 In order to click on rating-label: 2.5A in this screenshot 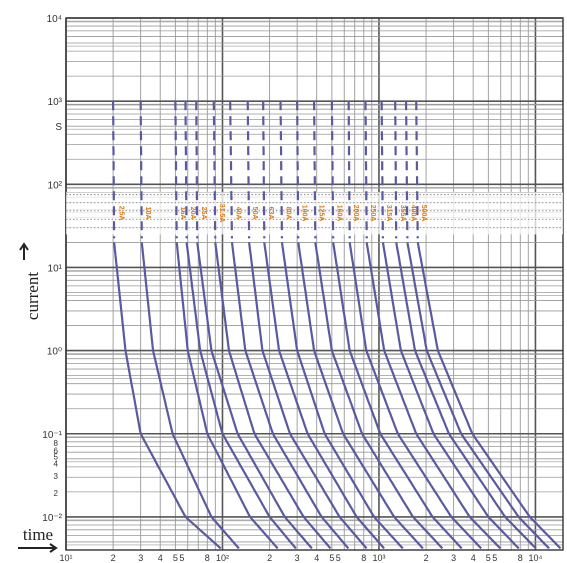, I will do `click(120, 213)`.